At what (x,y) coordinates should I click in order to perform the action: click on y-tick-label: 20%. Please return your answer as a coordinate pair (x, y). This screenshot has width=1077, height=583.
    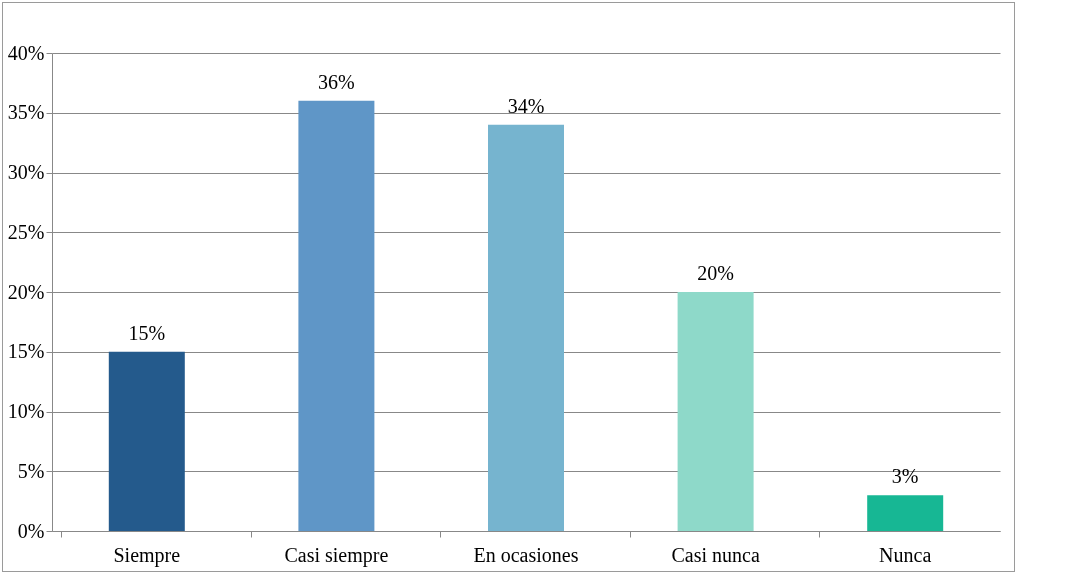
    Looking at the image, I should click on (26, 291).